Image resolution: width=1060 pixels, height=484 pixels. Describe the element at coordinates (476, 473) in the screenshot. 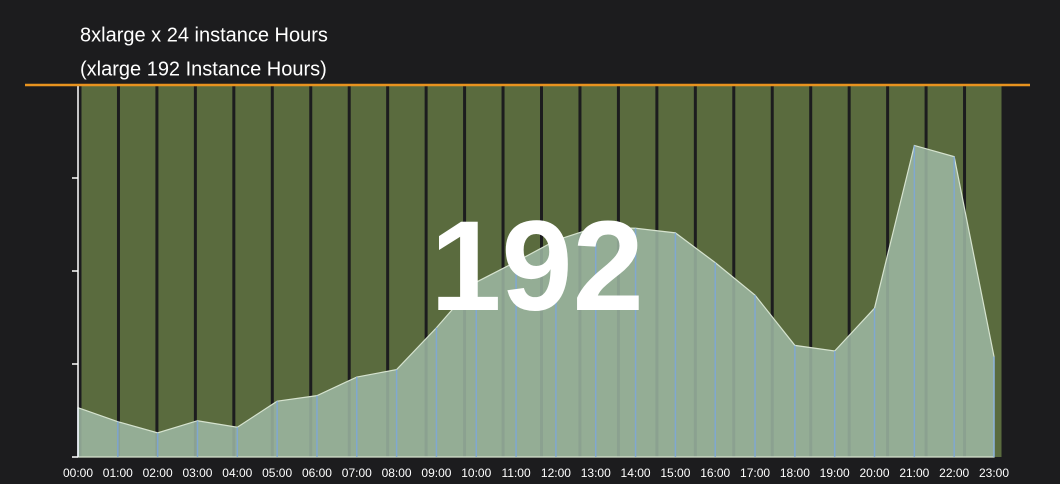

I see `x-tick-label: 10:00` at that location.